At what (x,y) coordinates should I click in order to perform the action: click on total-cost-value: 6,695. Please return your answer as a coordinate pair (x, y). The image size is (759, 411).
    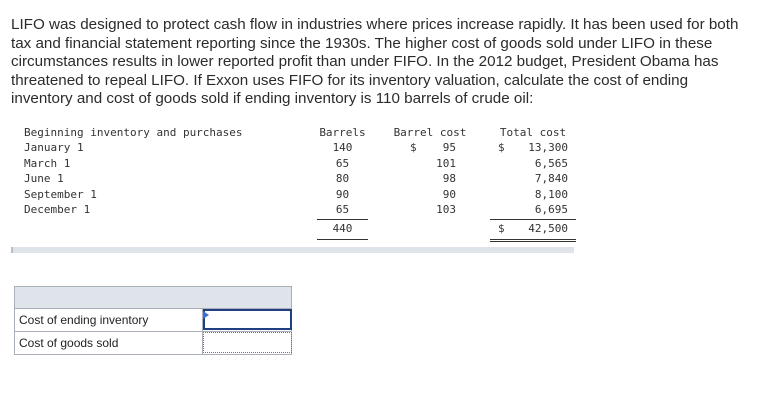
    Looking at the image, I should click on (551, 209).